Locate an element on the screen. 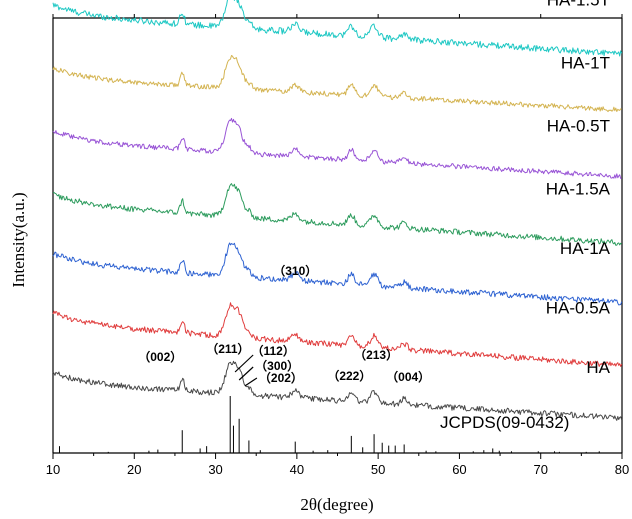  x-tick-label: 80 is located at coordinates (622, 469).